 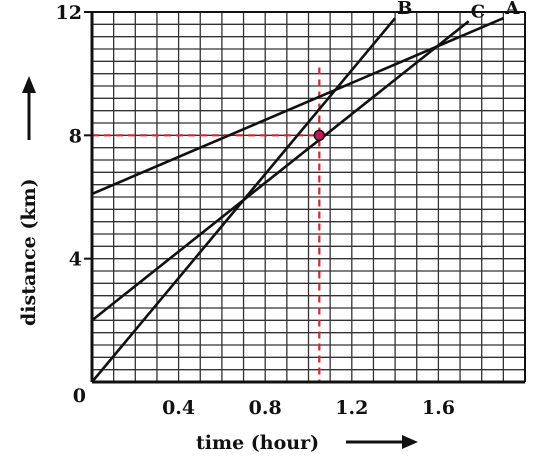 I want to click on y-axis-arrow, so click(x=29, y=108).